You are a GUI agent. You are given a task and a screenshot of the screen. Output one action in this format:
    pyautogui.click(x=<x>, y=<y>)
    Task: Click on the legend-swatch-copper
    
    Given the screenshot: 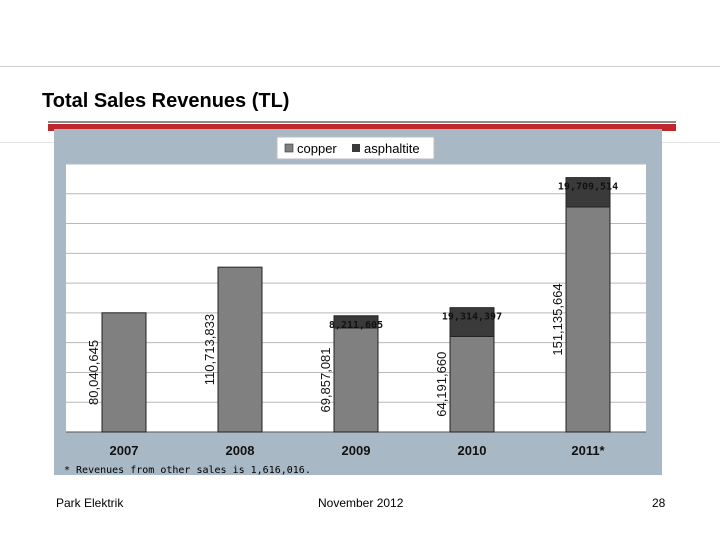 What is the action you would take?
    pyautogui.click(x=289, y=148)
    